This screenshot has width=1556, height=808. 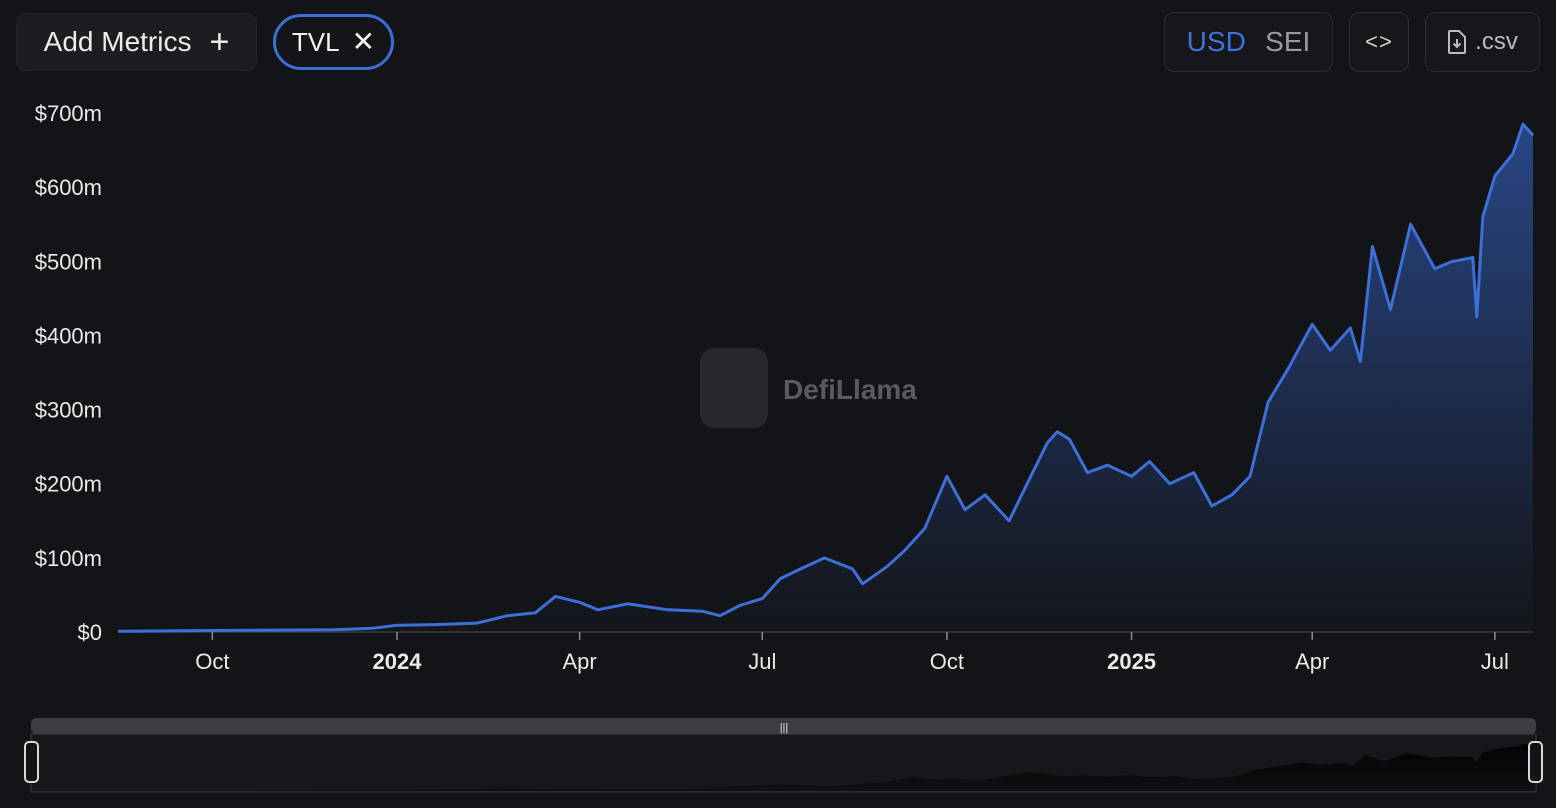 What do you see at coordinates (1457, 42) in the screenshot?
I see `download-file-icon` at bounding box center [1457, 42].